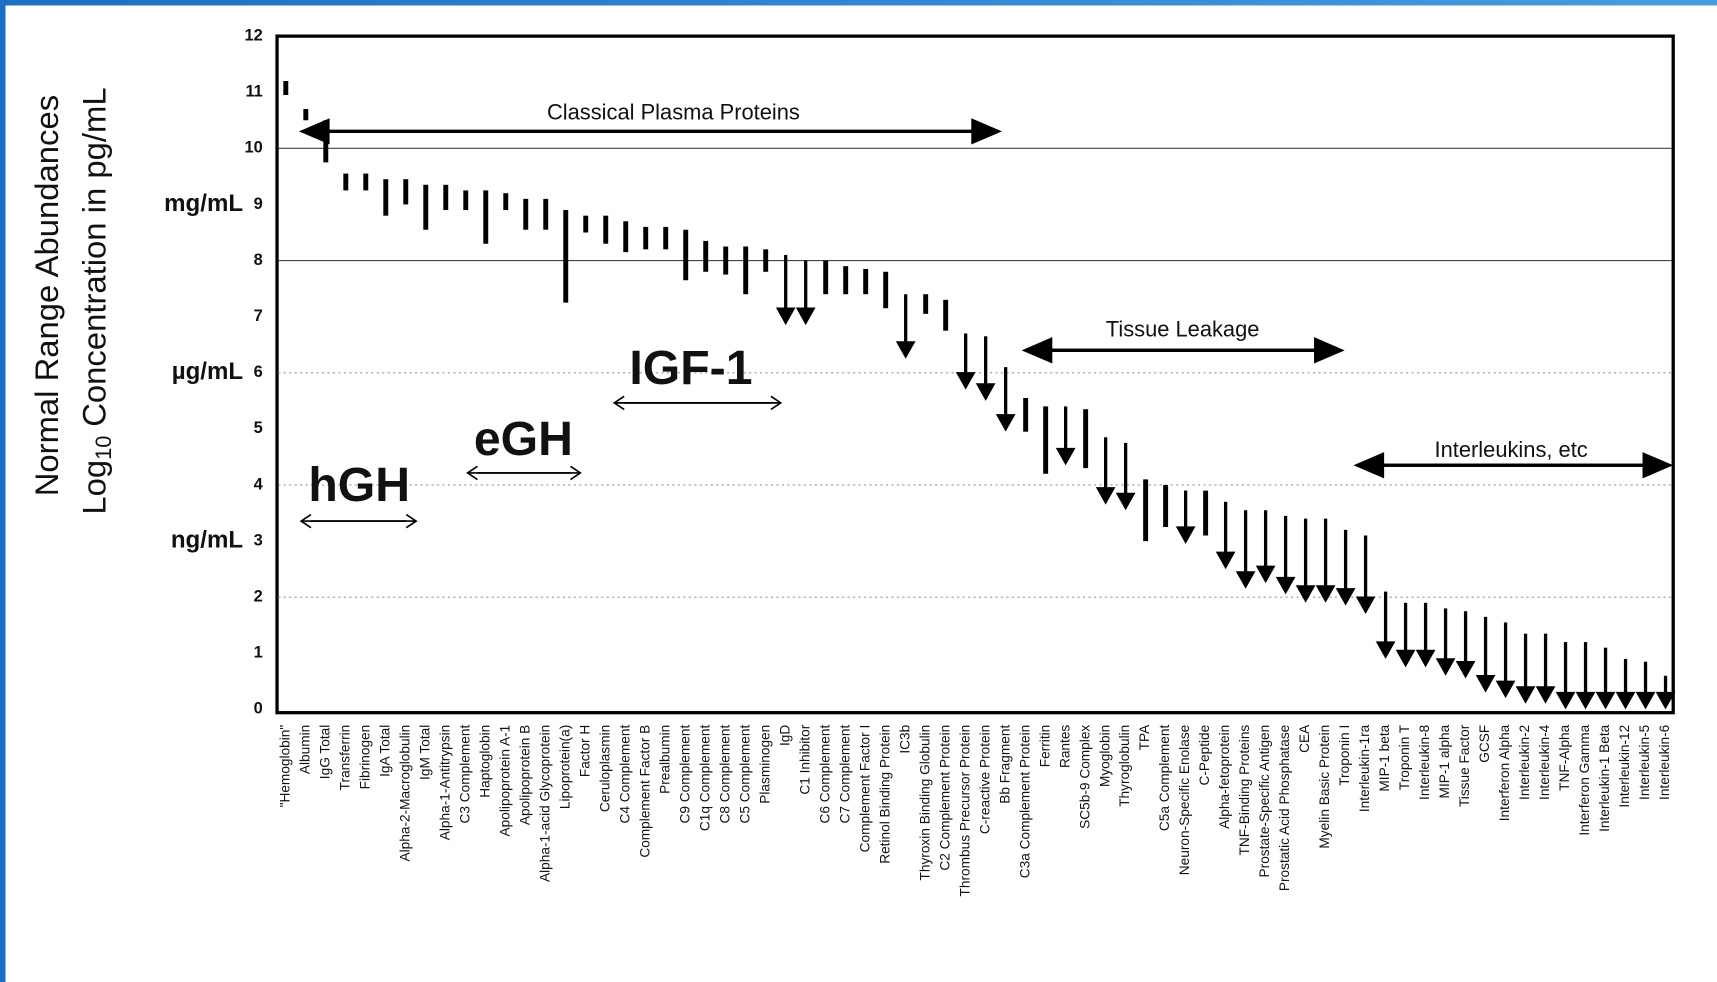 The height and width of the screenshot is (982, 1717). I want to click on y-label-part: Log, so click(93, 487).